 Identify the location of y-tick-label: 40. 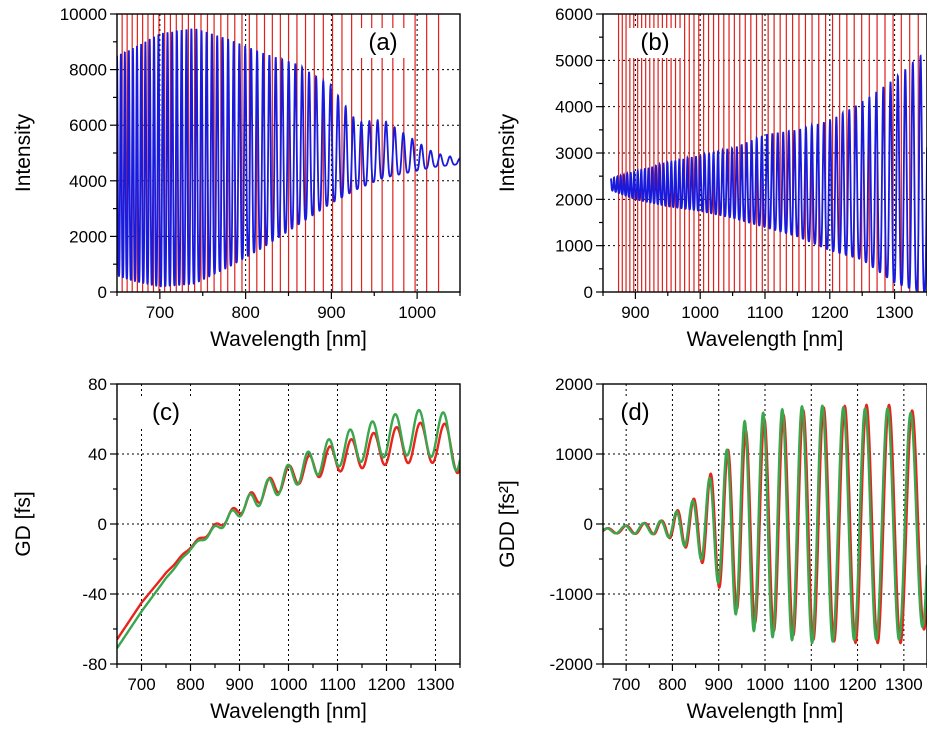
(97, 454).